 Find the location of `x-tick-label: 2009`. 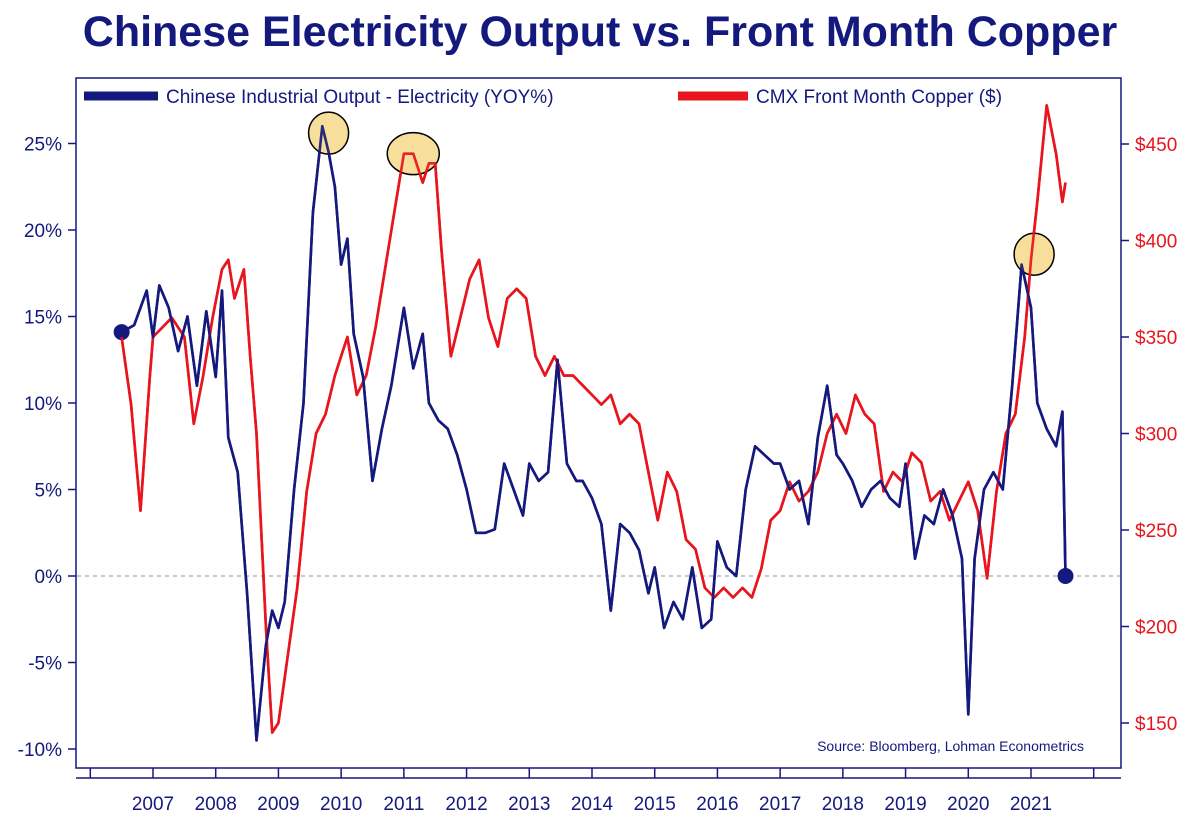

x-tick-label: 2009 is located at coordinates (278, 804).